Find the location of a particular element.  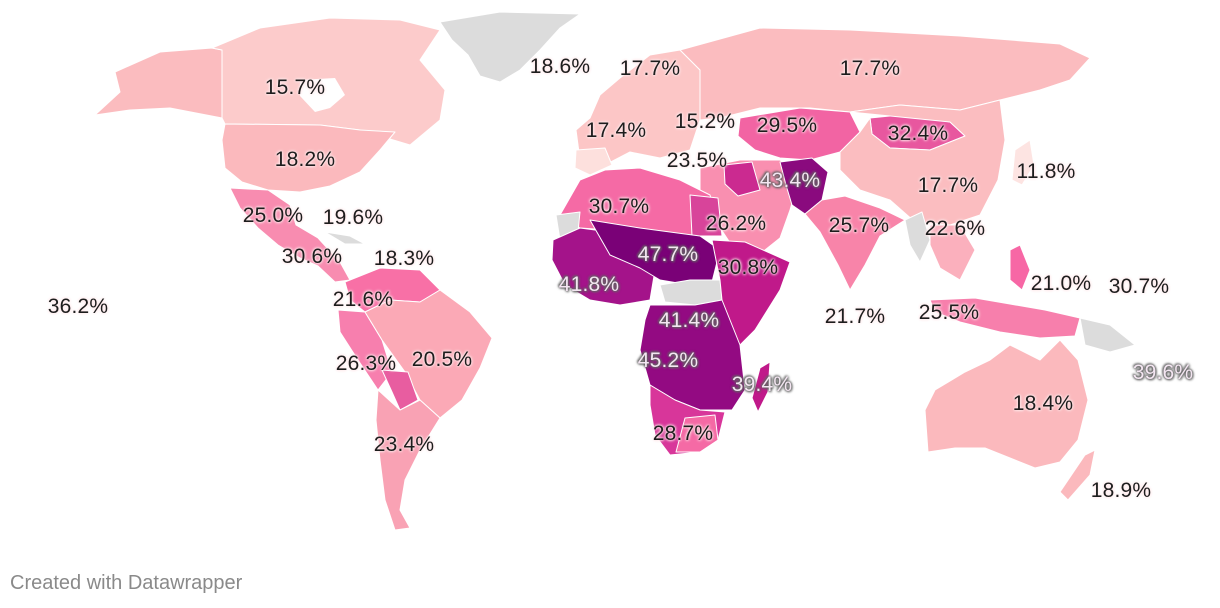

region-egypt is located at coordinates (706, 215).